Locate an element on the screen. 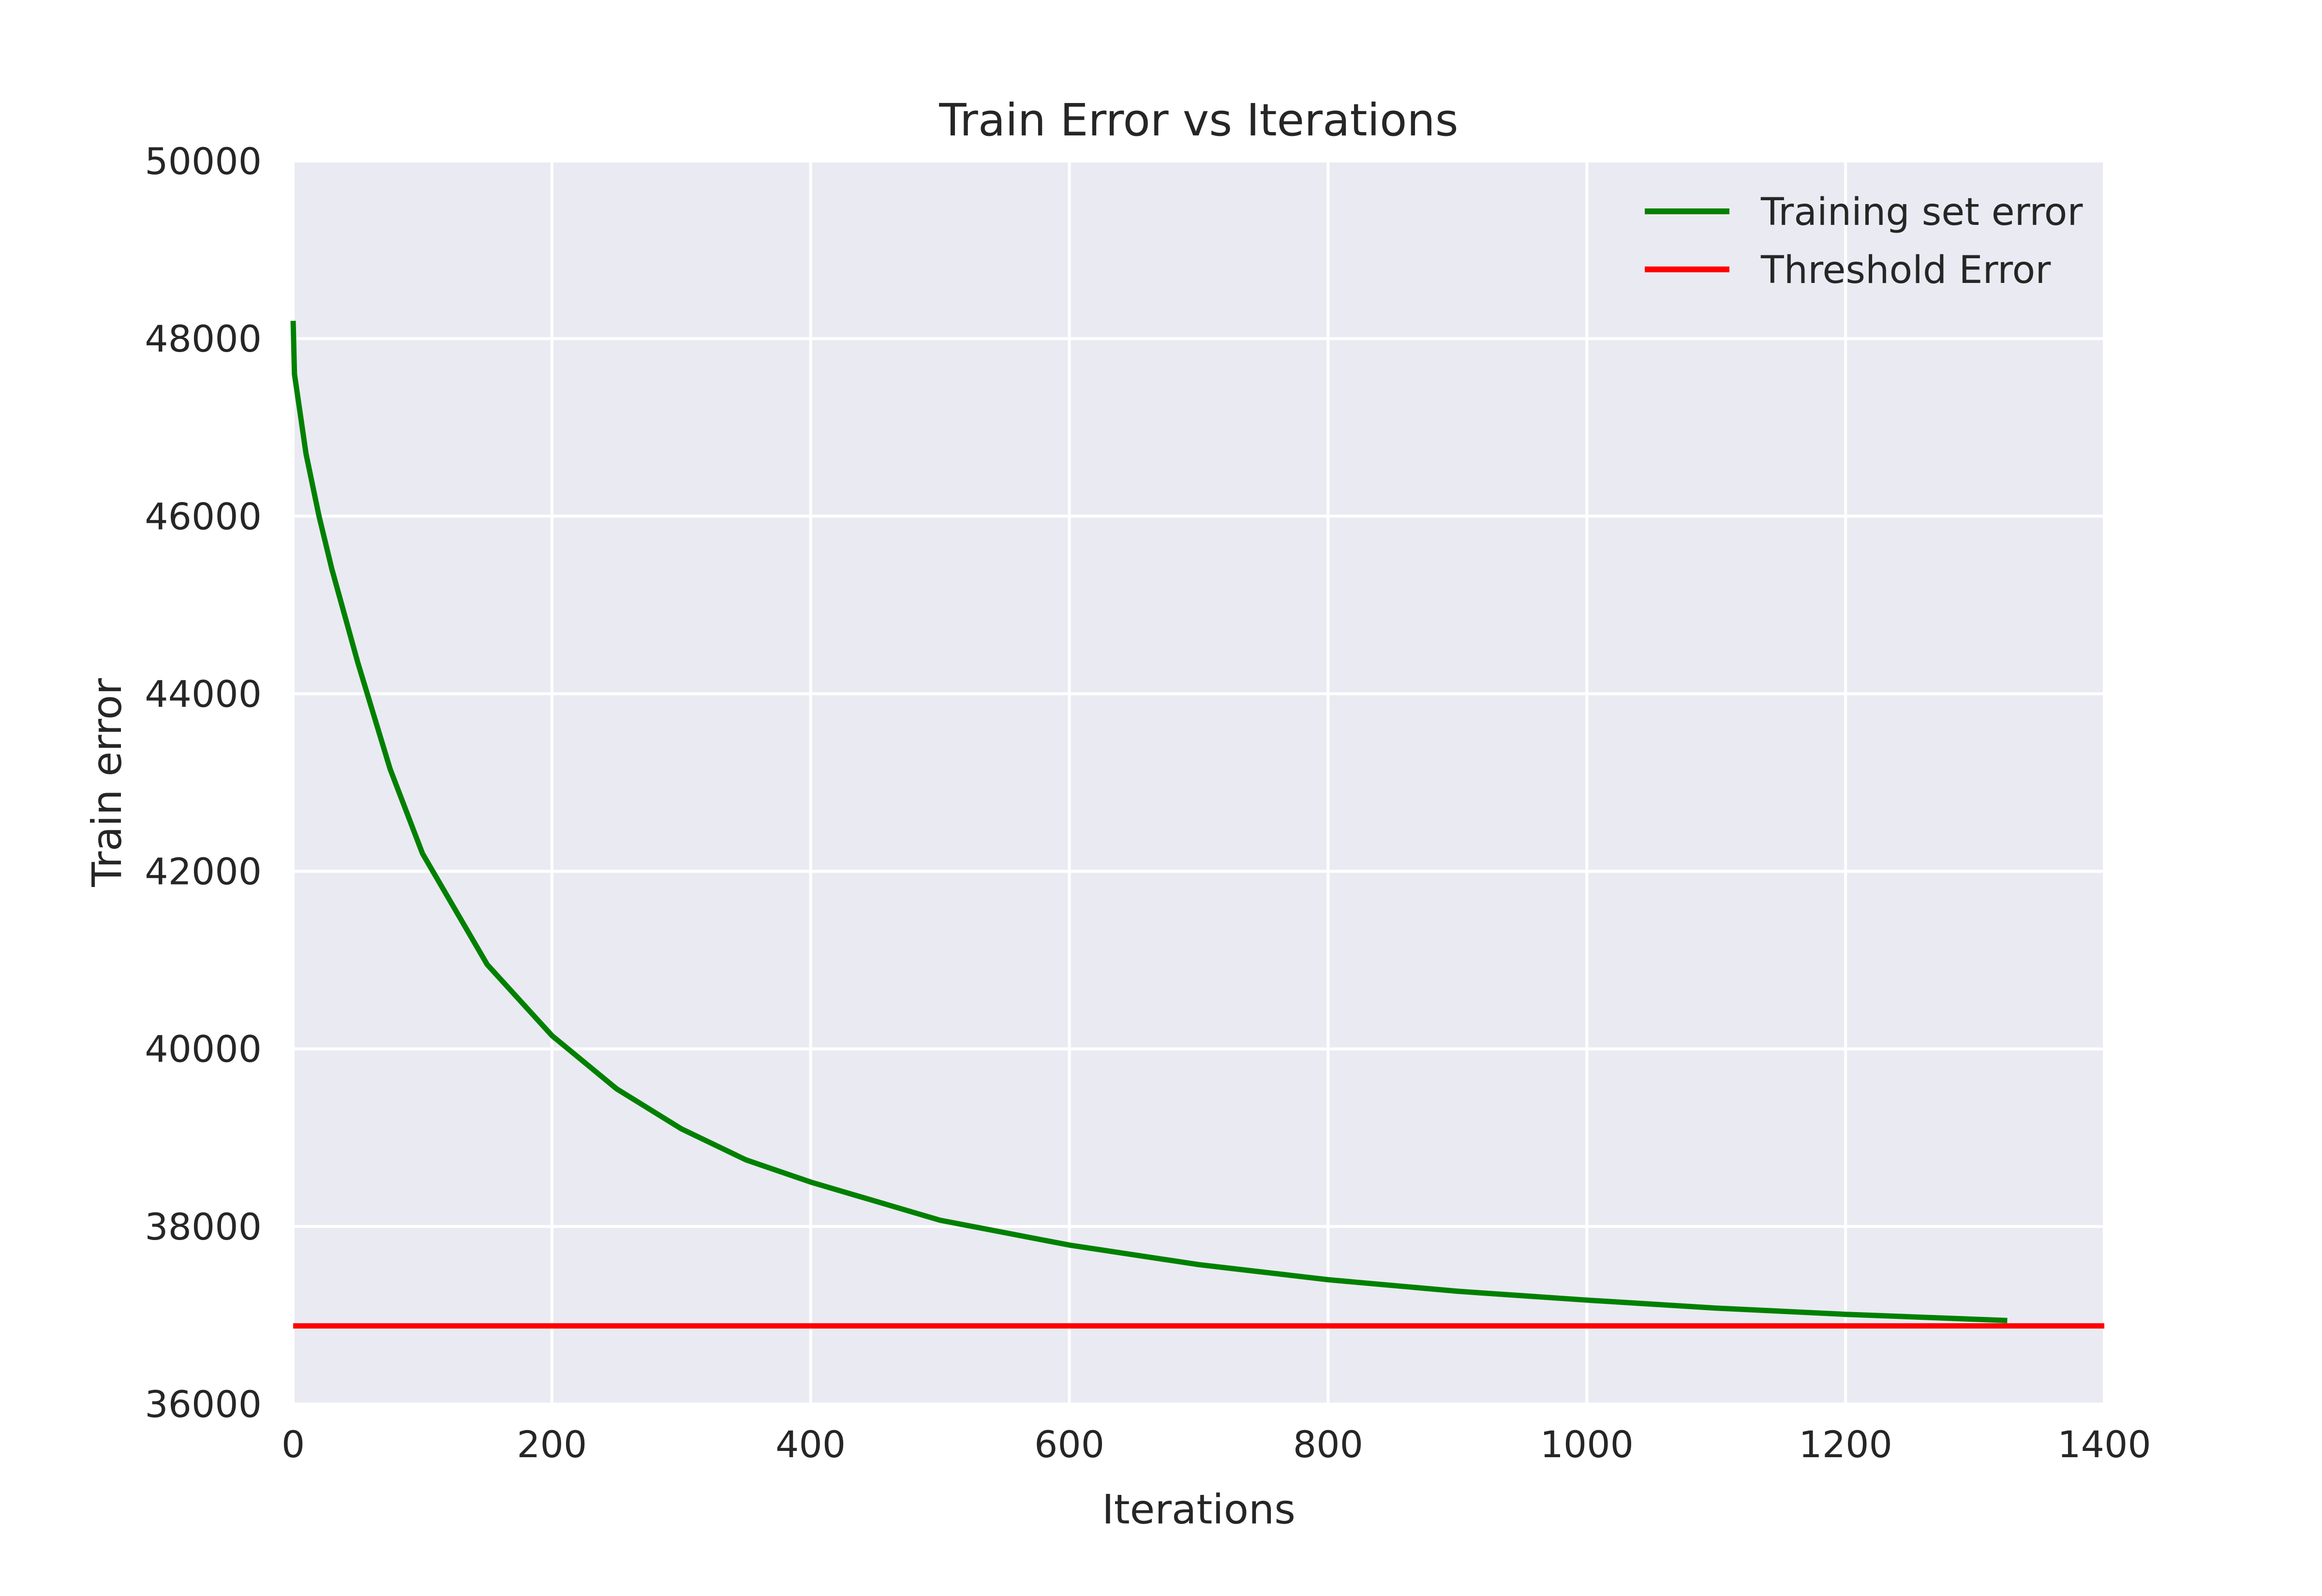 This screenshot has width=2322, height=1596. y-axis-label: Train error is located at coordinates (107, 782).